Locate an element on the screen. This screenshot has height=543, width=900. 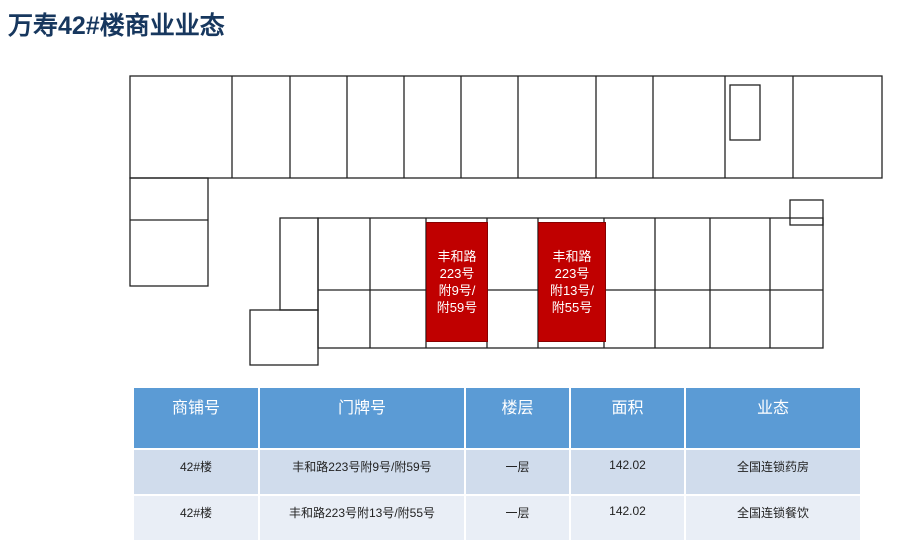
cell: 丰和路223号附13号/附55号 is located at coordinates (362, 517).